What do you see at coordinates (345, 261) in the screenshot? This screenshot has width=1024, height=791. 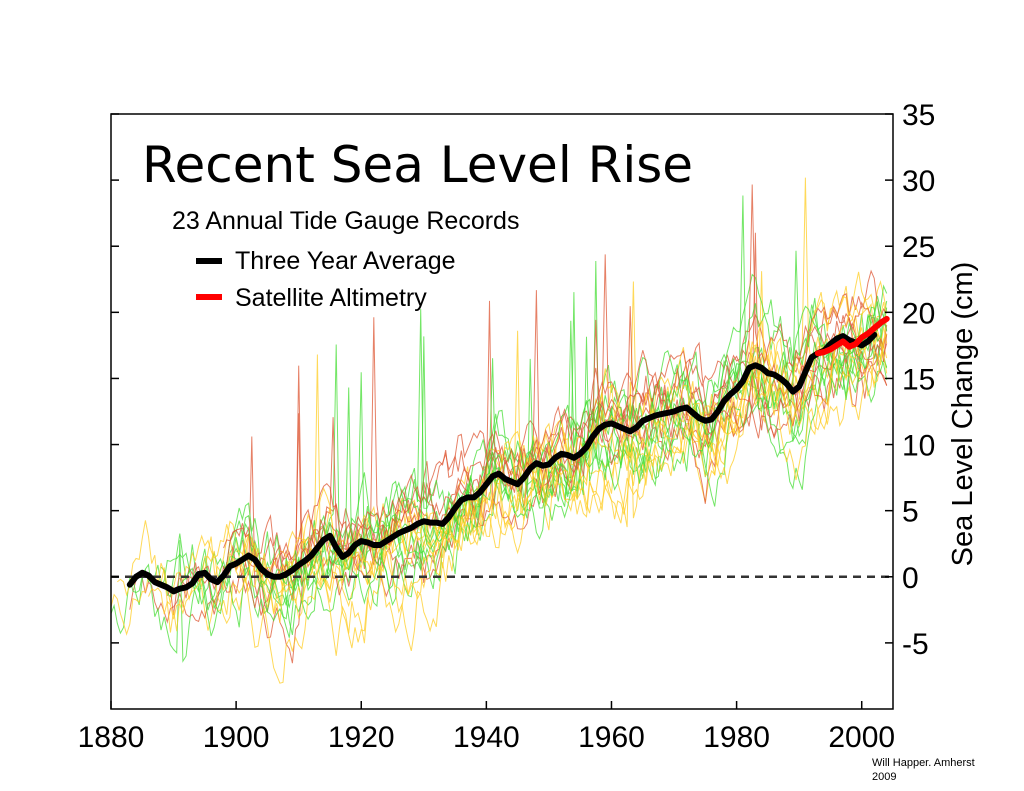 I see `legend-label-average: Three Year Average` at bounding box center [345, 261].